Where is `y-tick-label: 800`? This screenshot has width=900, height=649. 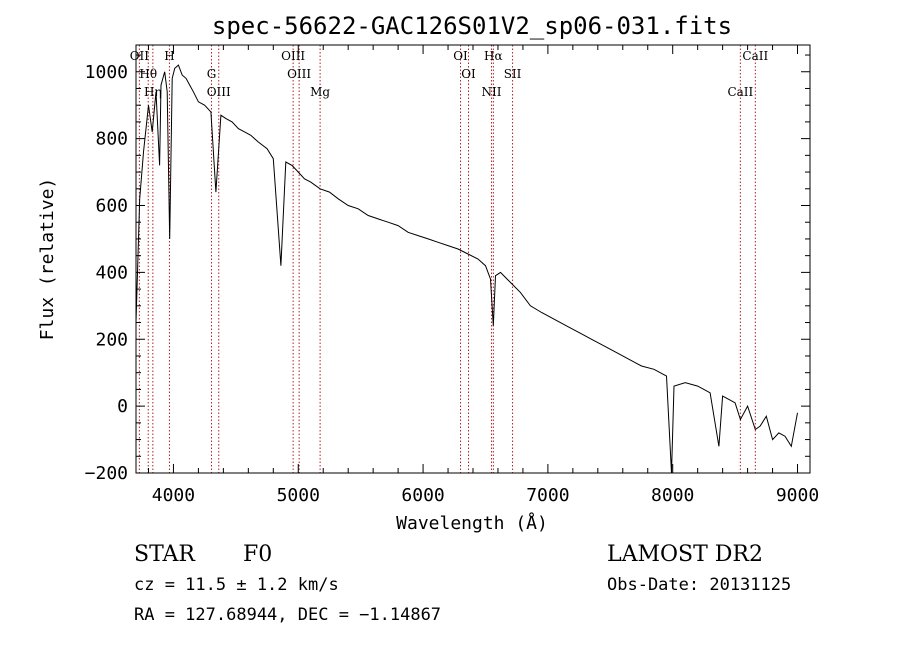
y-tick-label: 800 is located at coordinates (111, 139).